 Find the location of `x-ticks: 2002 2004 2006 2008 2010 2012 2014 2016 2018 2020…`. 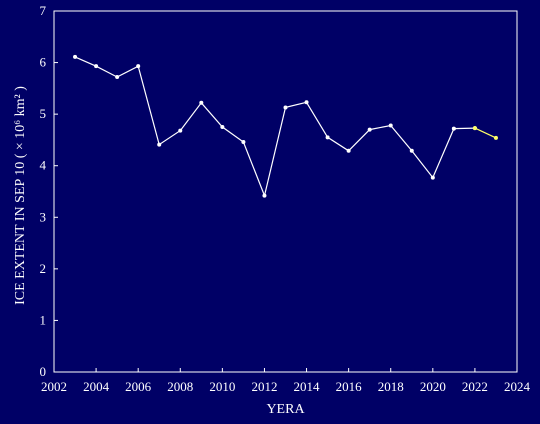

x-ticks: 2002 2004 2006 2008 2010 2012 2014 2016 2018 2020… is located at coordinates (286, 381).